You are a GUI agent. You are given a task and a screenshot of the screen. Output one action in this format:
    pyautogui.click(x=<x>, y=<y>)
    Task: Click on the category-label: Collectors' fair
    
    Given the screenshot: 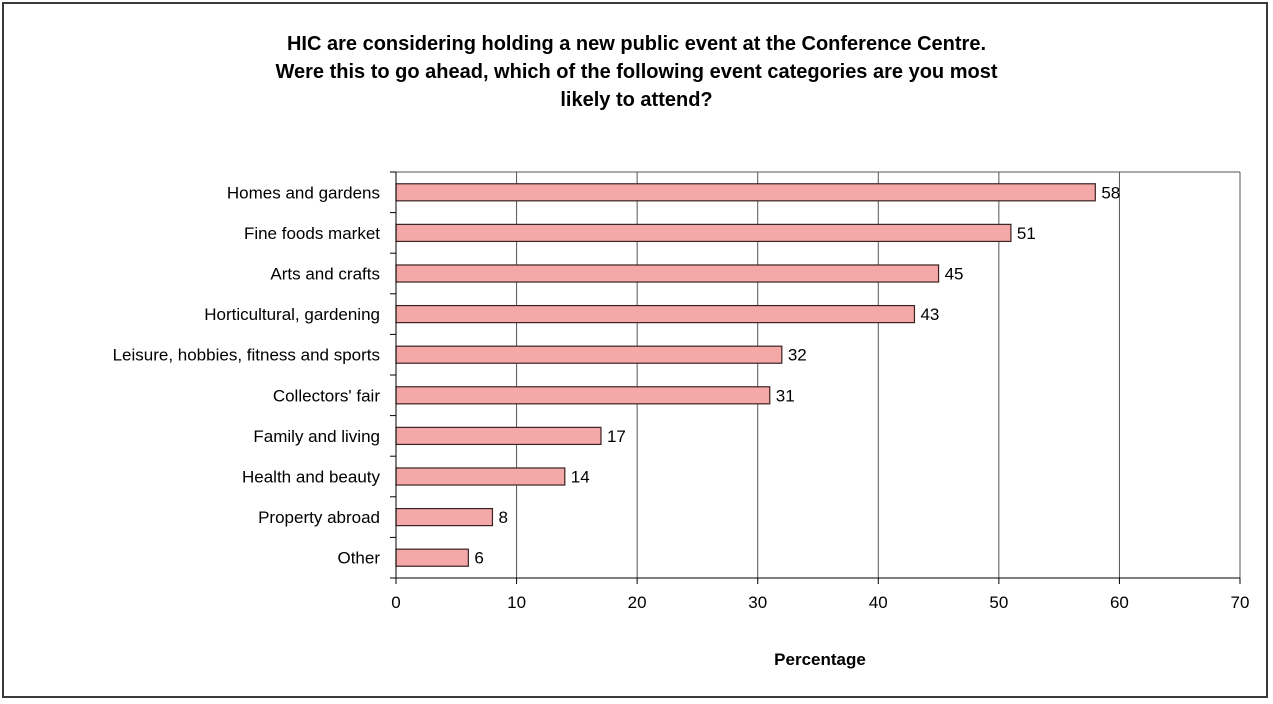 What is the action you would take?
    pyautogui.click(x=327, y=395)
    